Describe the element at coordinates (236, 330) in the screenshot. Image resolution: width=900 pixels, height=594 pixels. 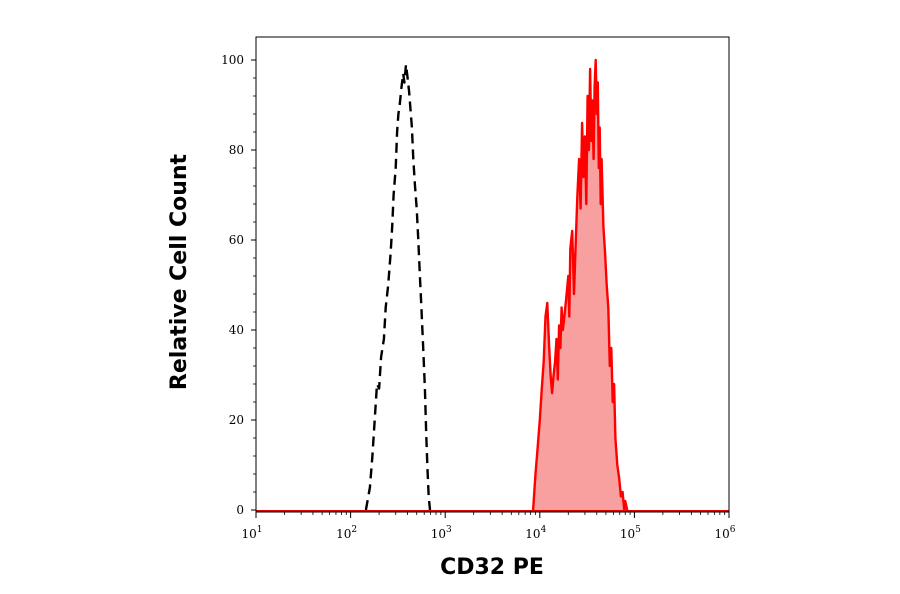
I see `y-tick-label: 40` at that location.